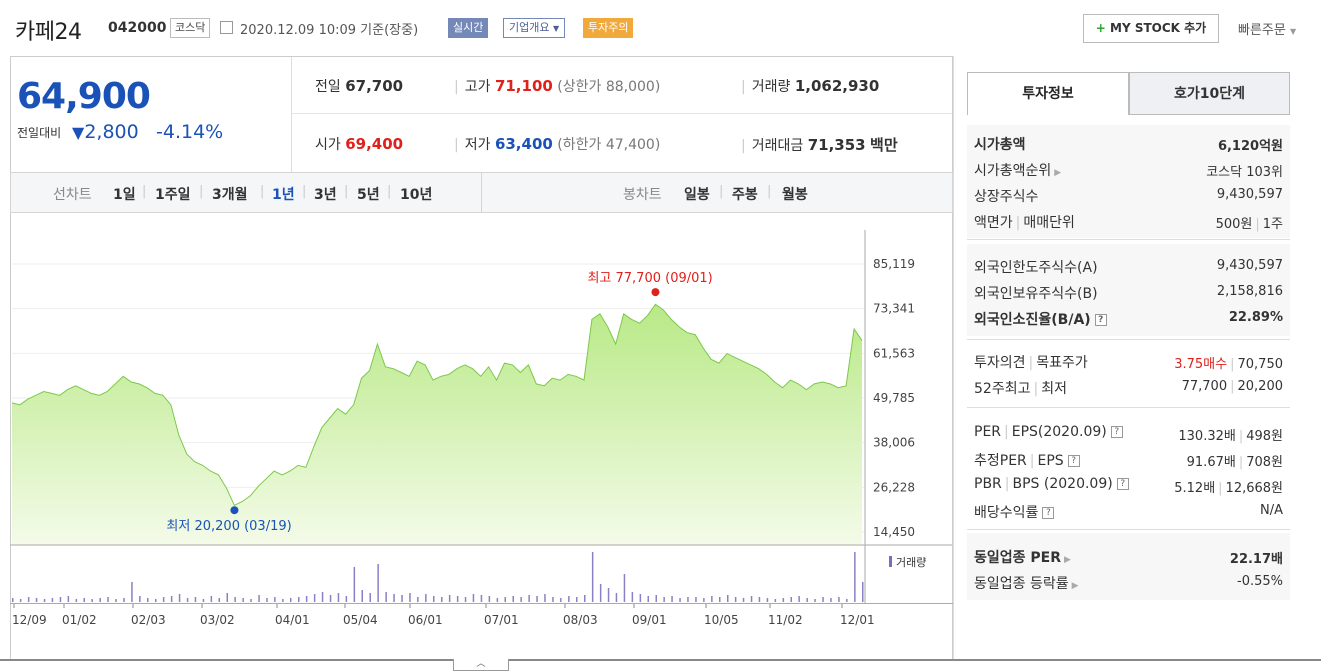 This screenshot has width=1321, height=671. I want to click on volume-label: 거래량, so click(771, 87).